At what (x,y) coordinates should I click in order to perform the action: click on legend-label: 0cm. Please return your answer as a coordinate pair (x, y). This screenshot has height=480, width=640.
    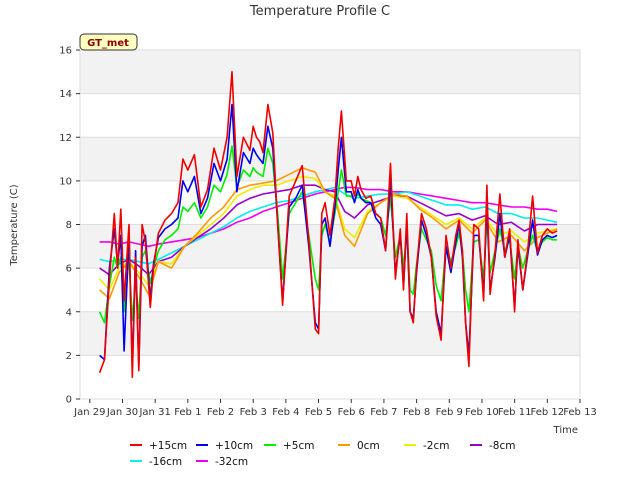
    Looking at the image, I should click on (368, 446).